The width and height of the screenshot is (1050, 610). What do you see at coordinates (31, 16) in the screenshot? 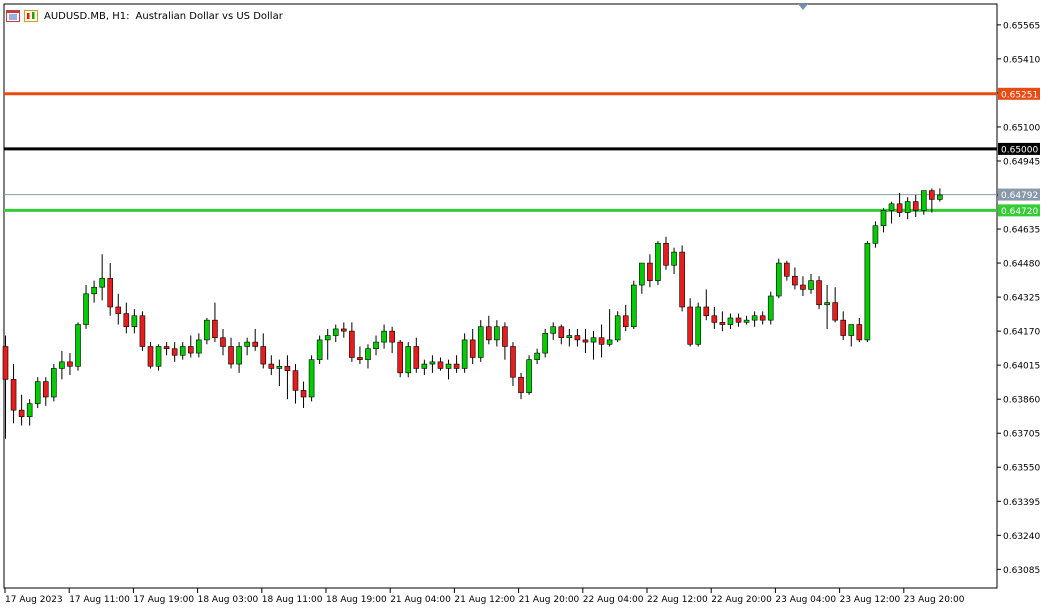
I see `candles-icon` at bounding box center [31, 16].